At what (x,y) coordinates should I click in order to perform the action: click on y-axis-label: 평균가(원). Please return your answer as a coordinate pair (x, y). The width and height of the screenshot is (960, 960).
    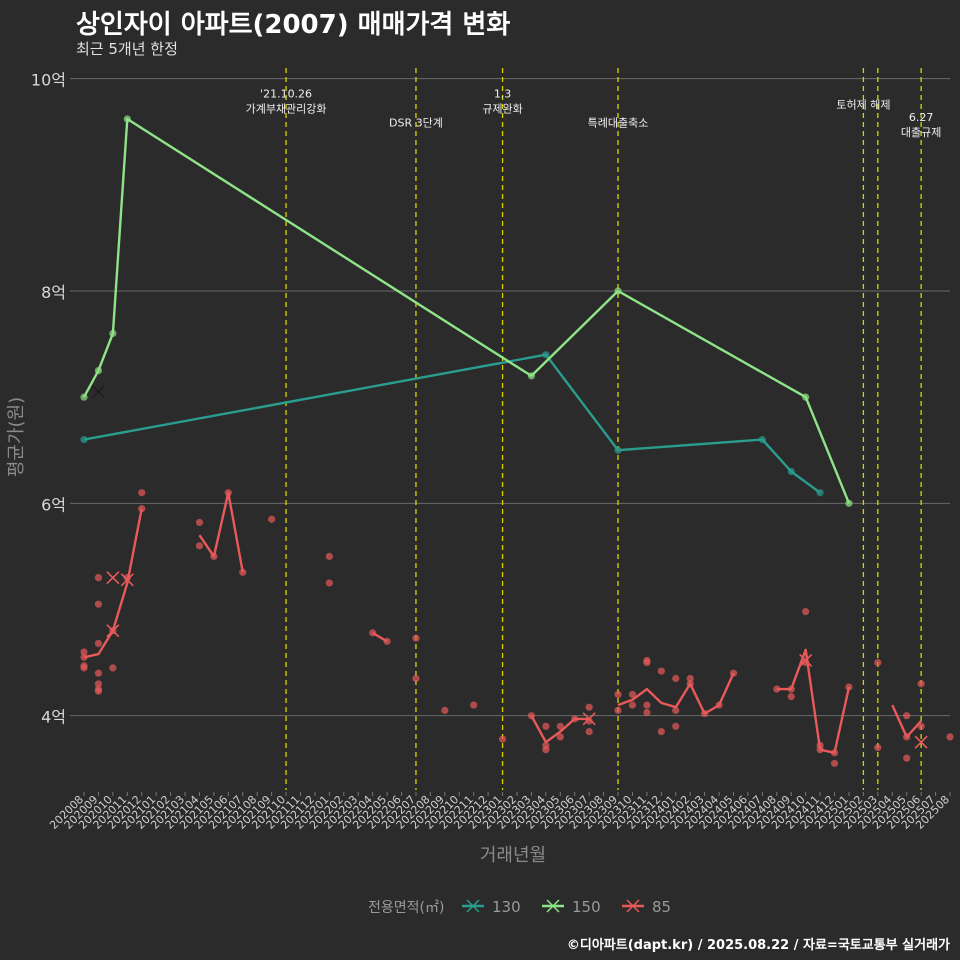
    Looking at the image, I should click on (16, 437).